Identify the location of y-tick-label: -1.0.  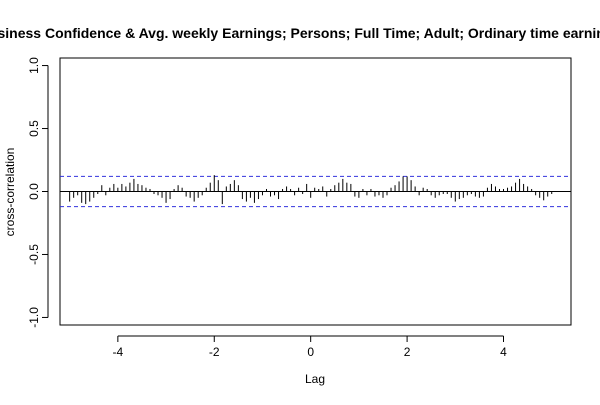
(34, 317).